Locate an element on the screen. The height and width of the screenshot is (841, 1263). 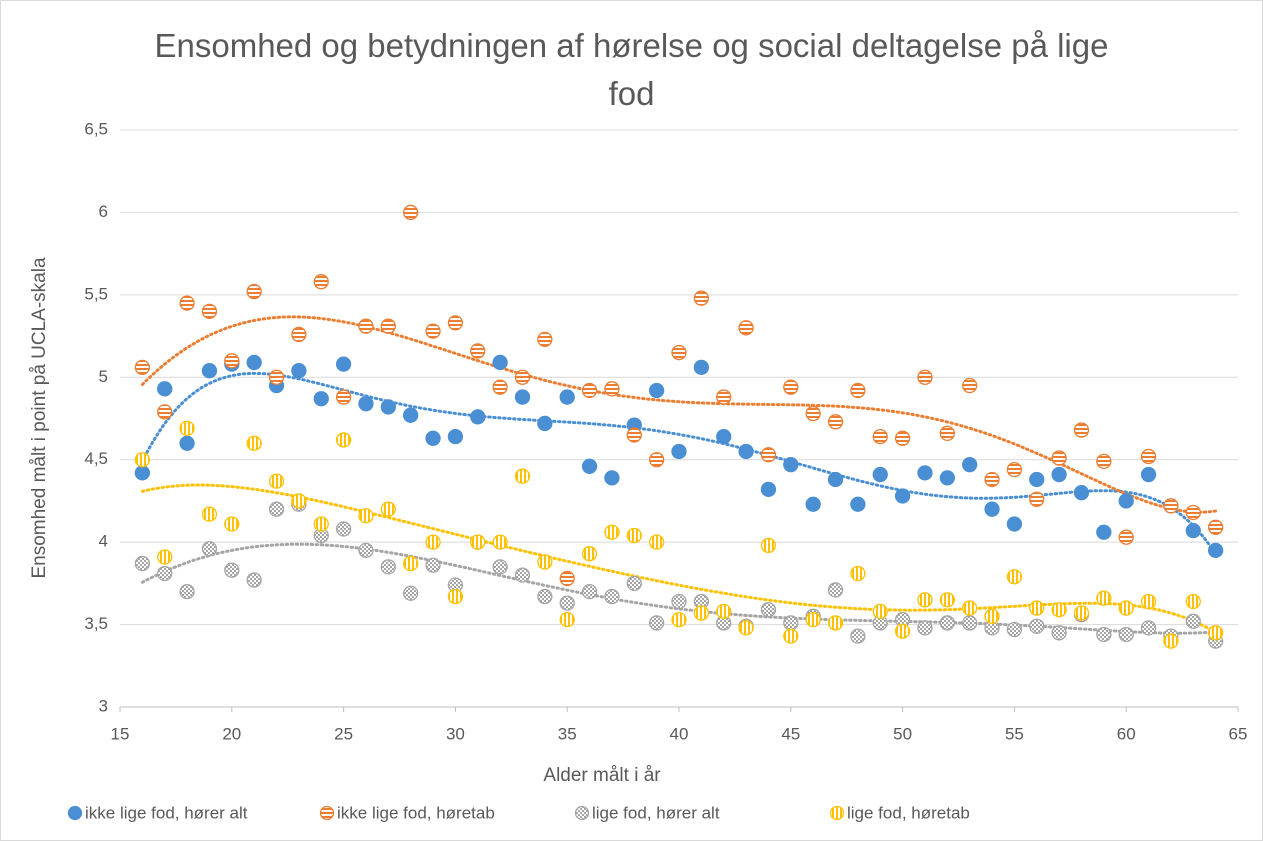
y-tick-label: 5,5 is located at coordinates (96, 293).